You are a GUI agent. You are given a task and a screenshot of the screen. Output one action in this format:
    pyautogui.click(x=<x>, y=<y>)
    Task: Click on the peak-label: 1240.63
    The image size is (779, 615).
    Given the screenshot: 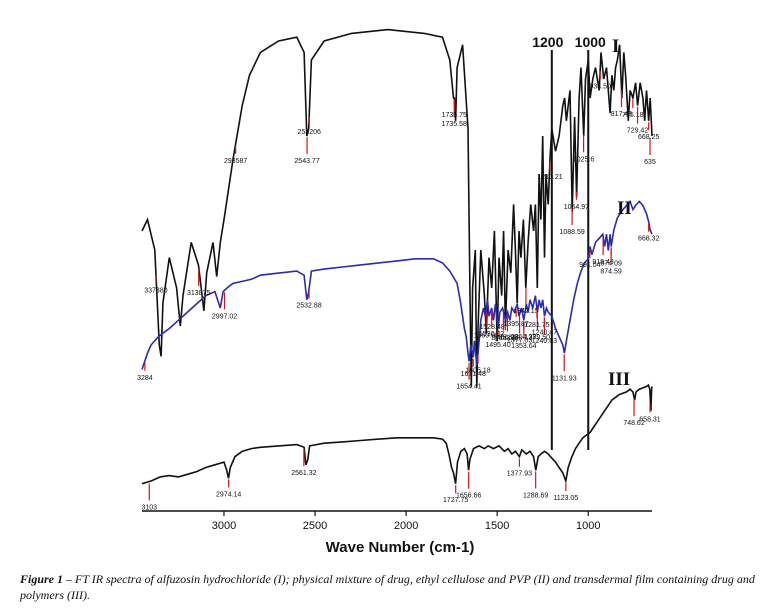 What is the action you would take?
    pyautogui.click(x=544, y=341)
    